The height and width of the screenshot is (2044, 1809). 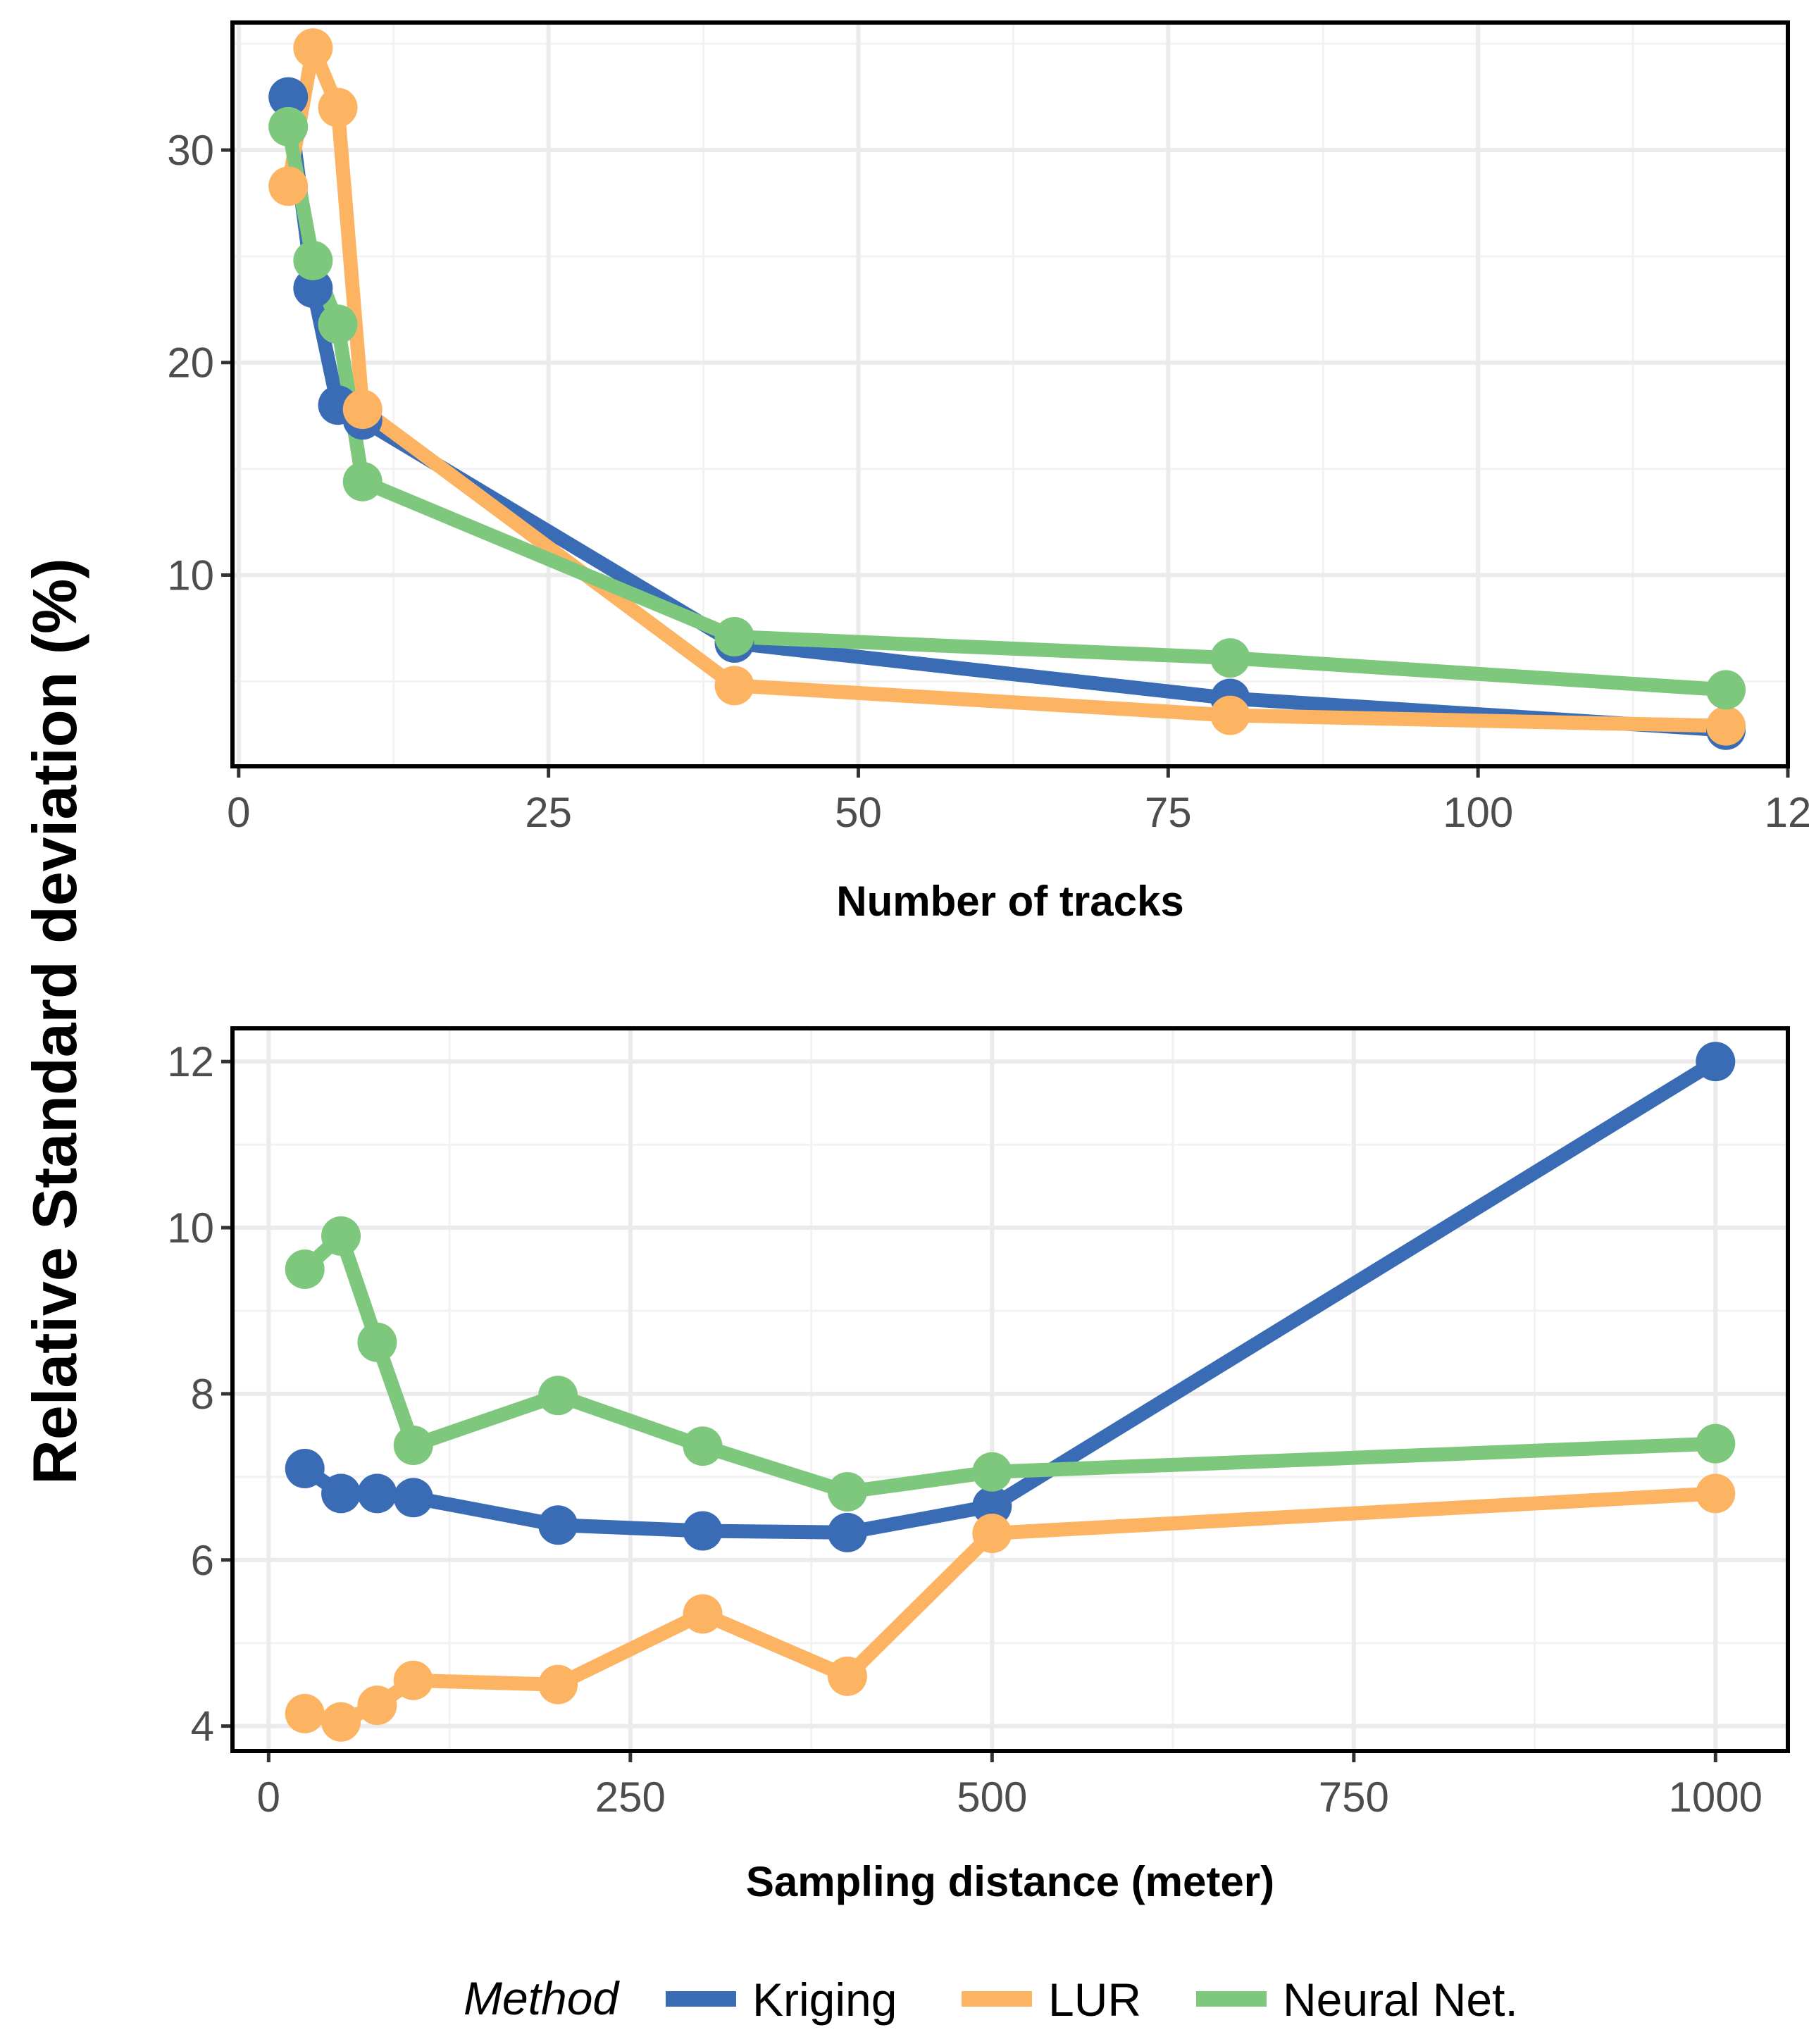 What do you see at coordinates (1094, 2000) in the screenshot?
I see `legend-label-lur: LUR` at bounding box center [1094, 2000].